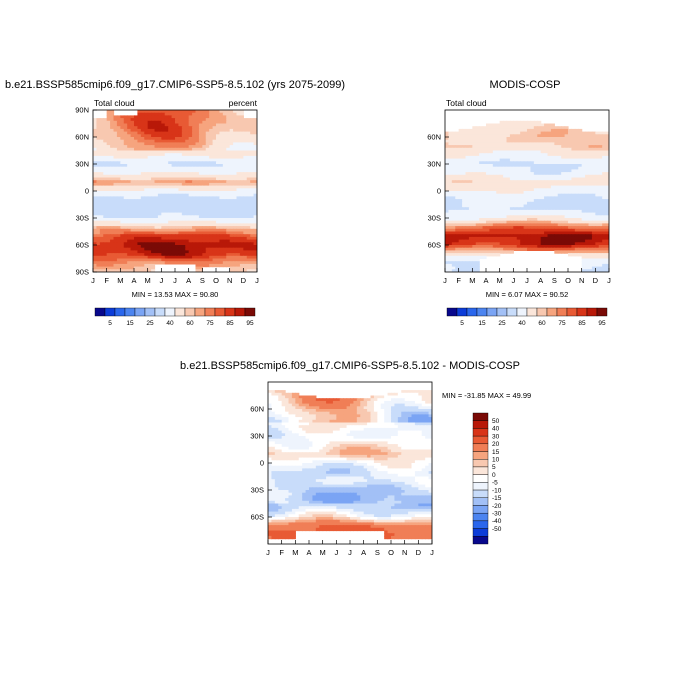  I want to click on panel1-ytick-label: 60S, so click(82, 245).